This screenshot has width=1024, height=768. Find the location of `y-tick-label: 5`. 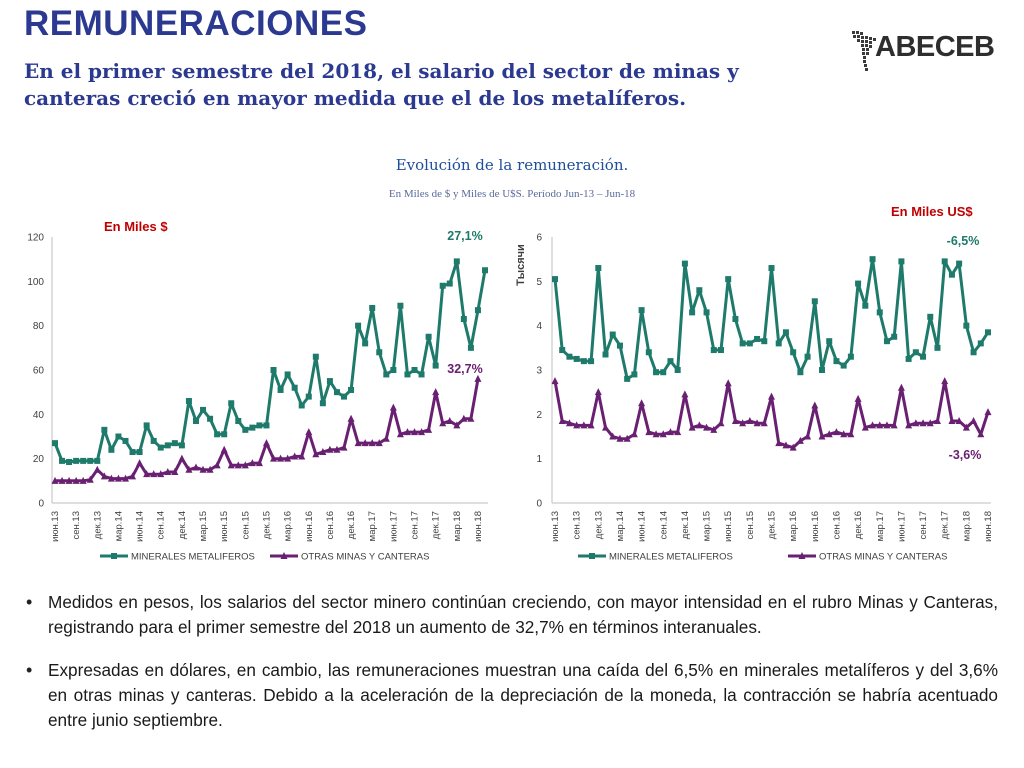

y-tick-label: 5 is located at coordinates (539, 282).